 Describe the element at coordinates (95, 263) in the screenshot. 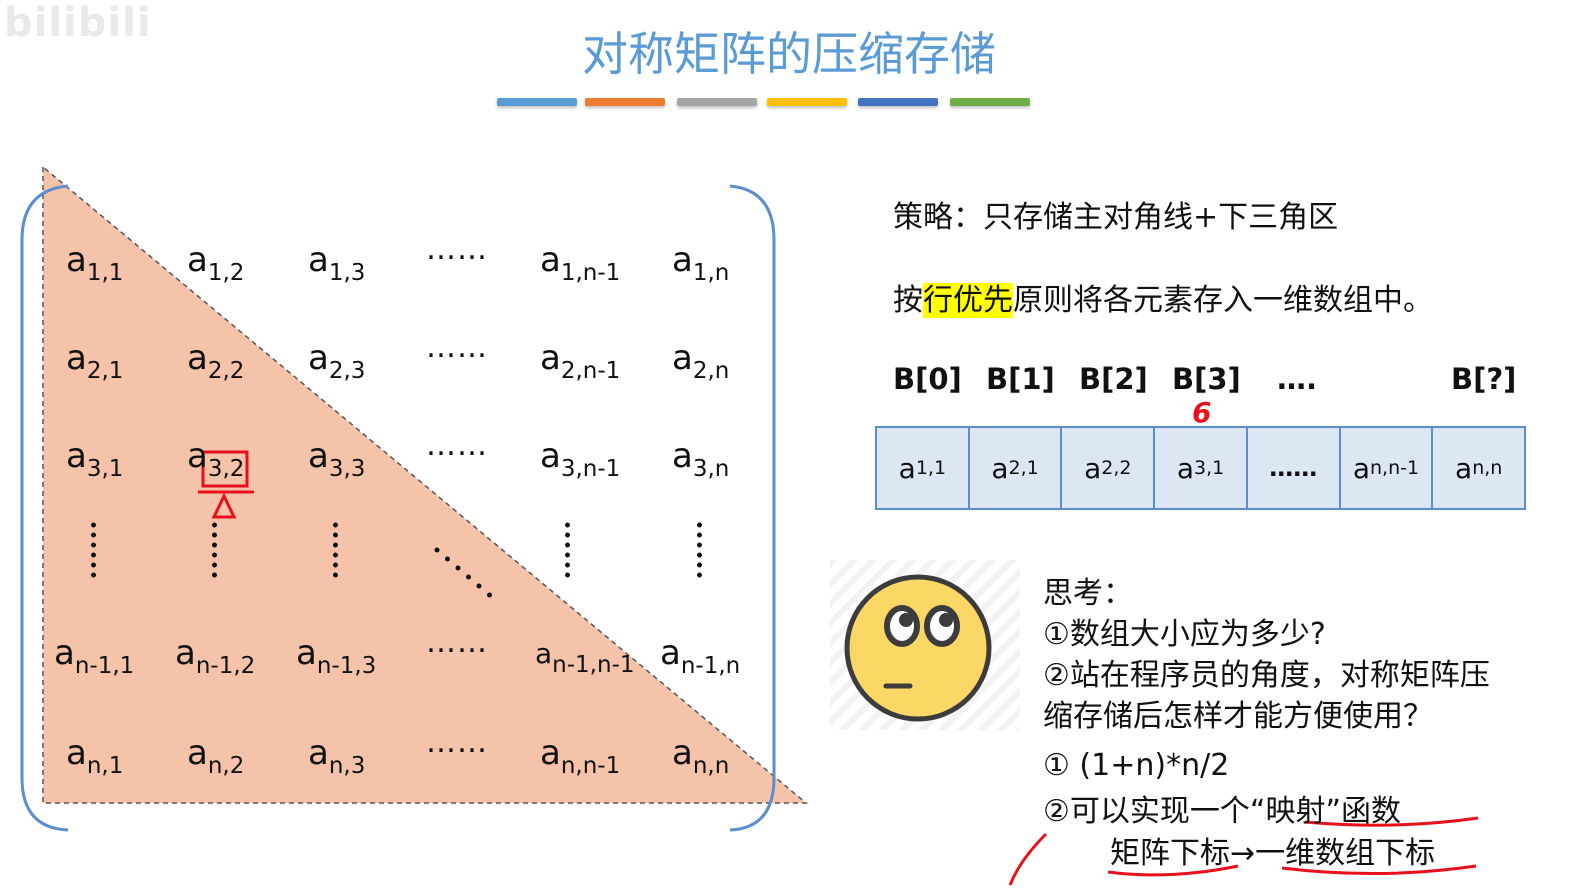

I see `matrix-element: a1,1` at that location.